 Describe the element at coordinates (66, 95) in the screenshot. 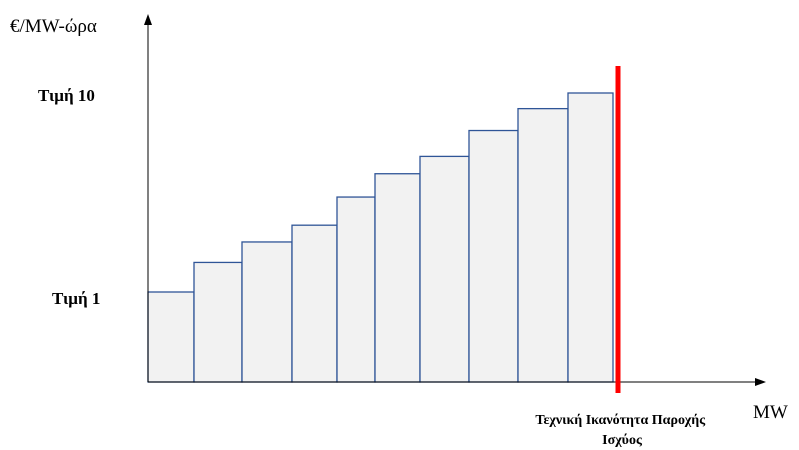

I see `y-tick-label-price-10: Τιμή 10` at that location.